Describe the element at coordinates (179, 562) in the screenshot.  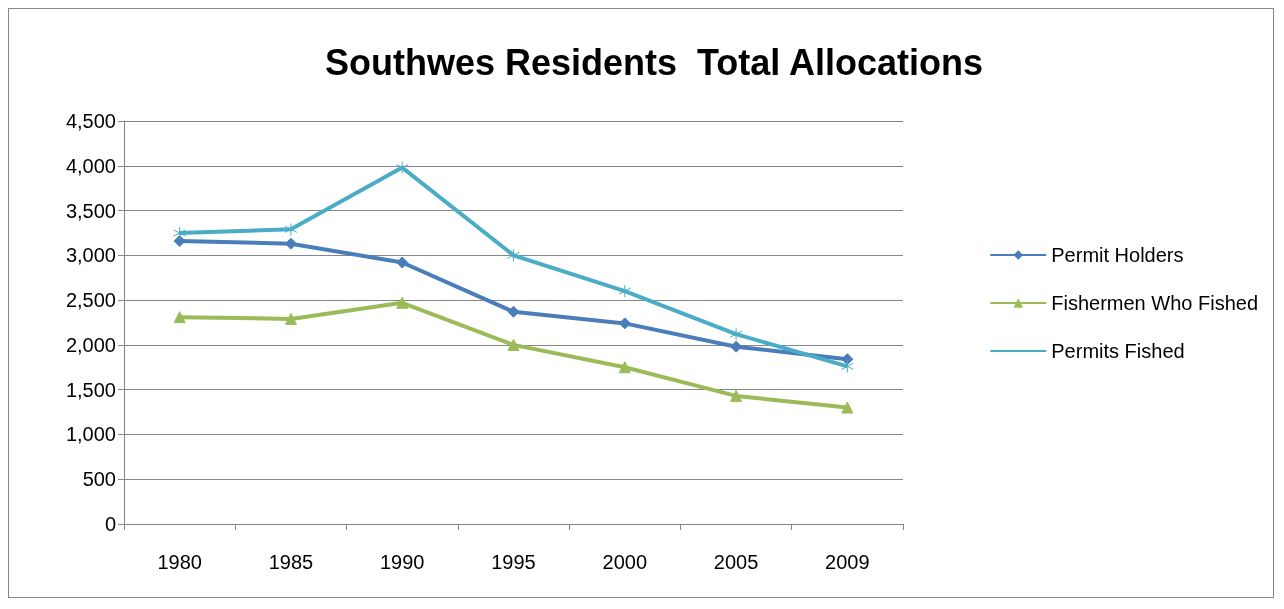
I see `x-tick-label: 1980` at that location.